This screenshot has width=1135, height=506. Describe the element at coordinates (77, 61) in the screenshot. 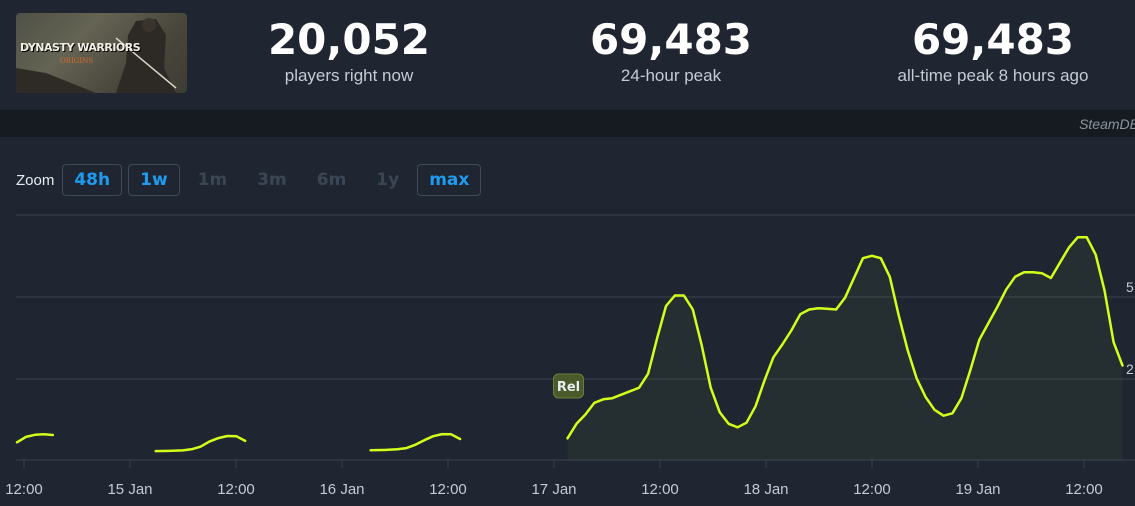

I see `logo-subtitle: ORIGINS` at that location.